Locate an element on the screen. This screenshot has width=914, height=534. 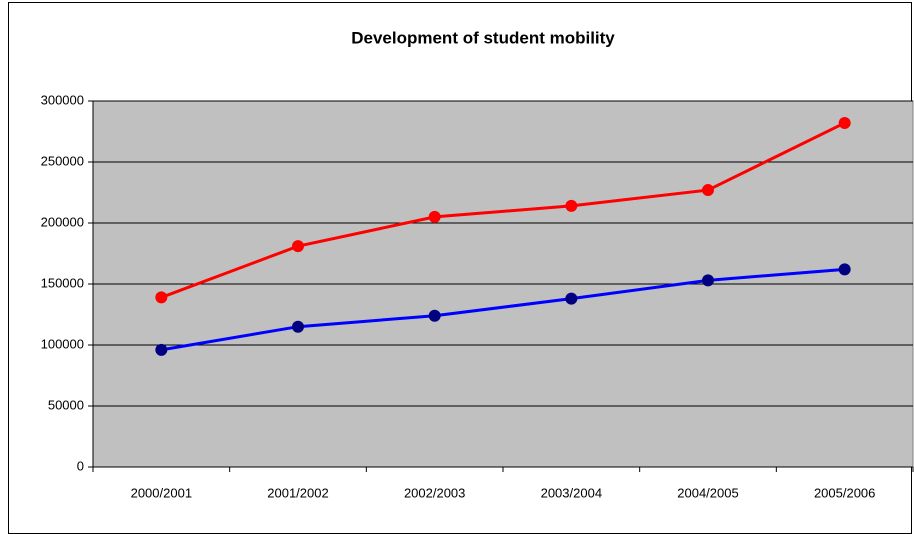
x-tick-label: 2003/2004 is located at coordinates (571, 492).